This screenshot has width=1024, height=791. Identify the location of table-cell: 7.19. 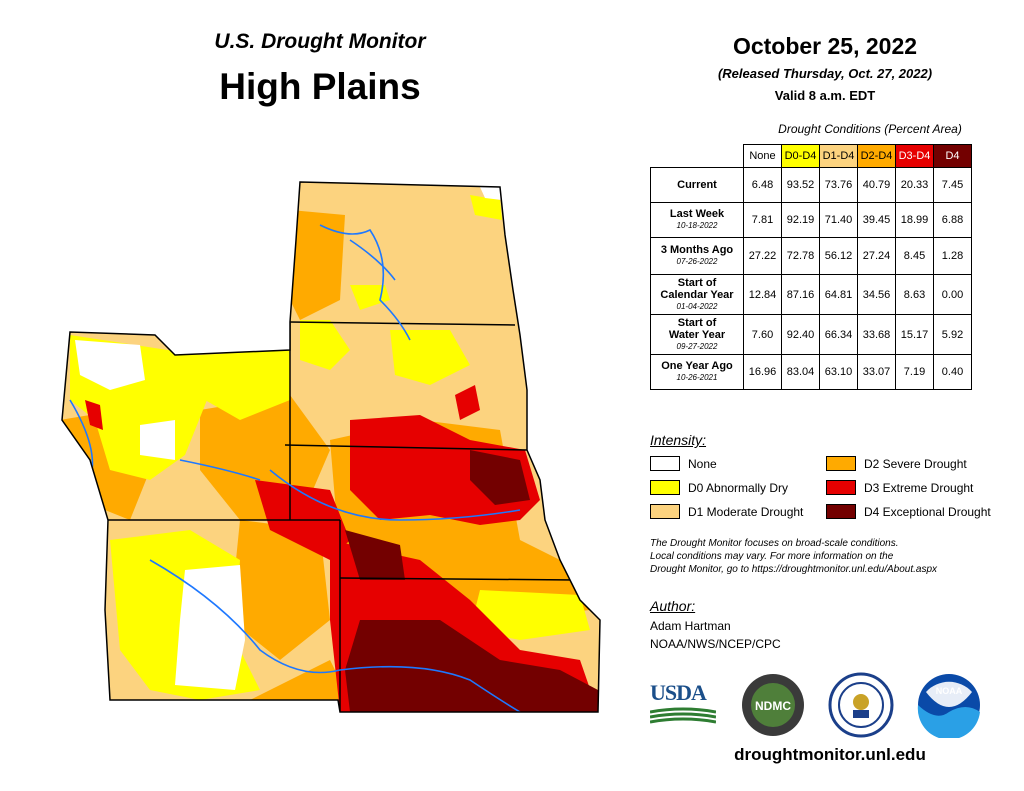
(914, 372).